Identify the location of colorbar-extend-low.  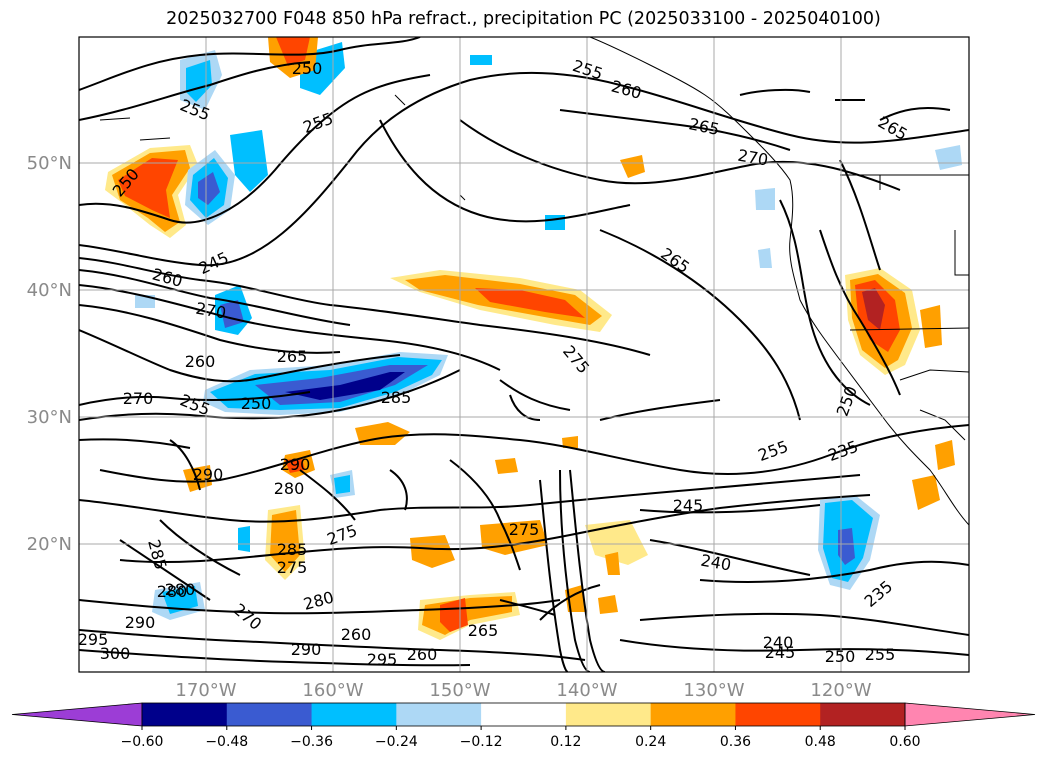
(77, 714).